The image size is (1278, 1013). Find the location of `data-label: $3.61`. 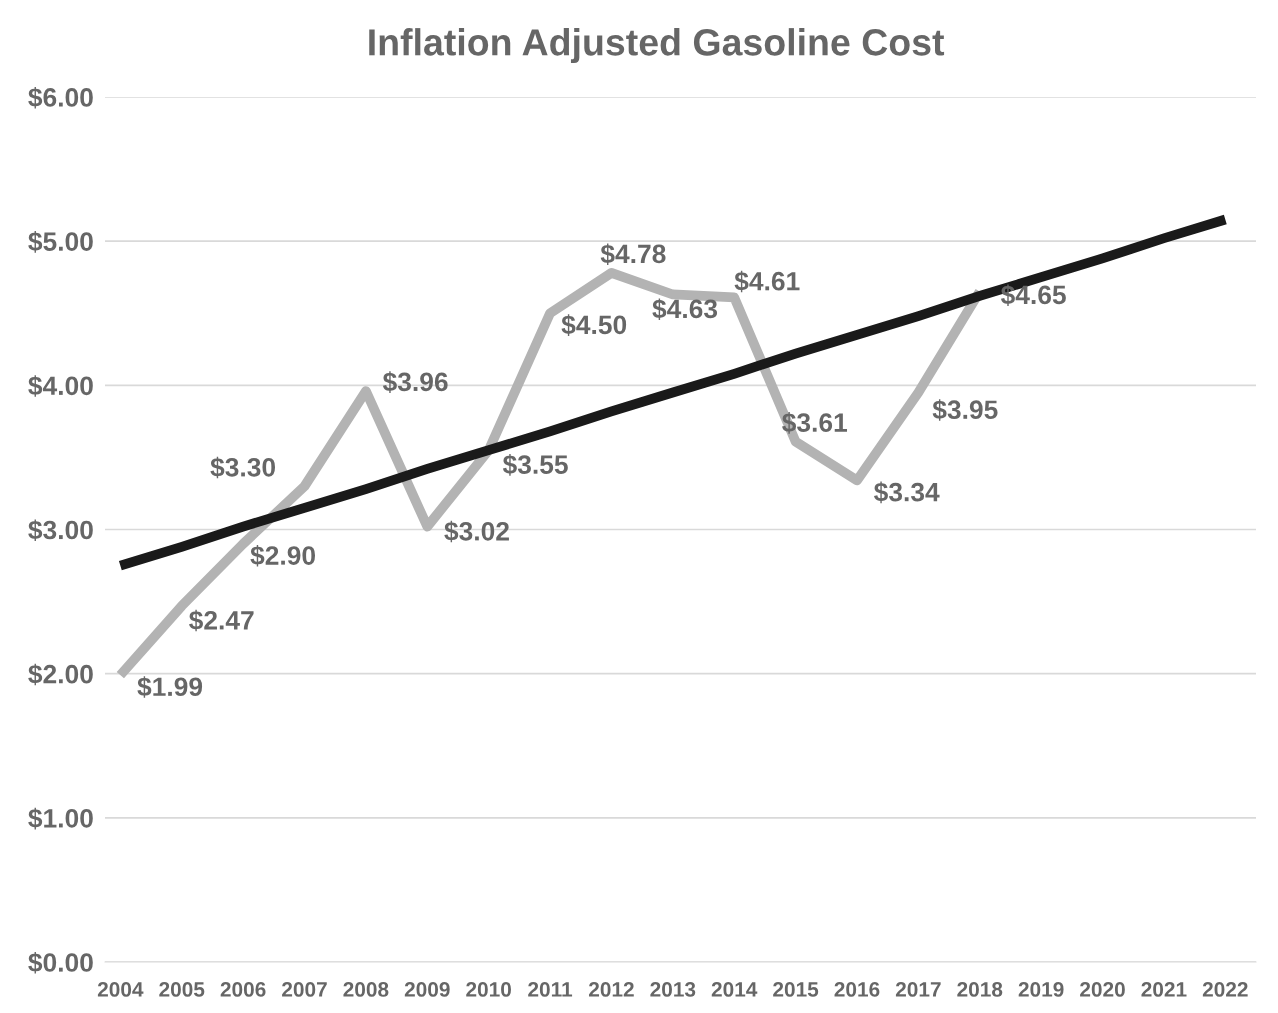

data-label: $3.61 is located at coordinates (815, 423).